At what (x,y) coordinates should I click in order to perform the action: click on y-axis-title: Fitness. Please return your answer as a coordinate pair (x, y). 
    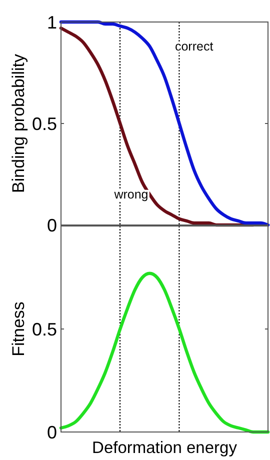
    Looking at the image, I should click on (18, 329).